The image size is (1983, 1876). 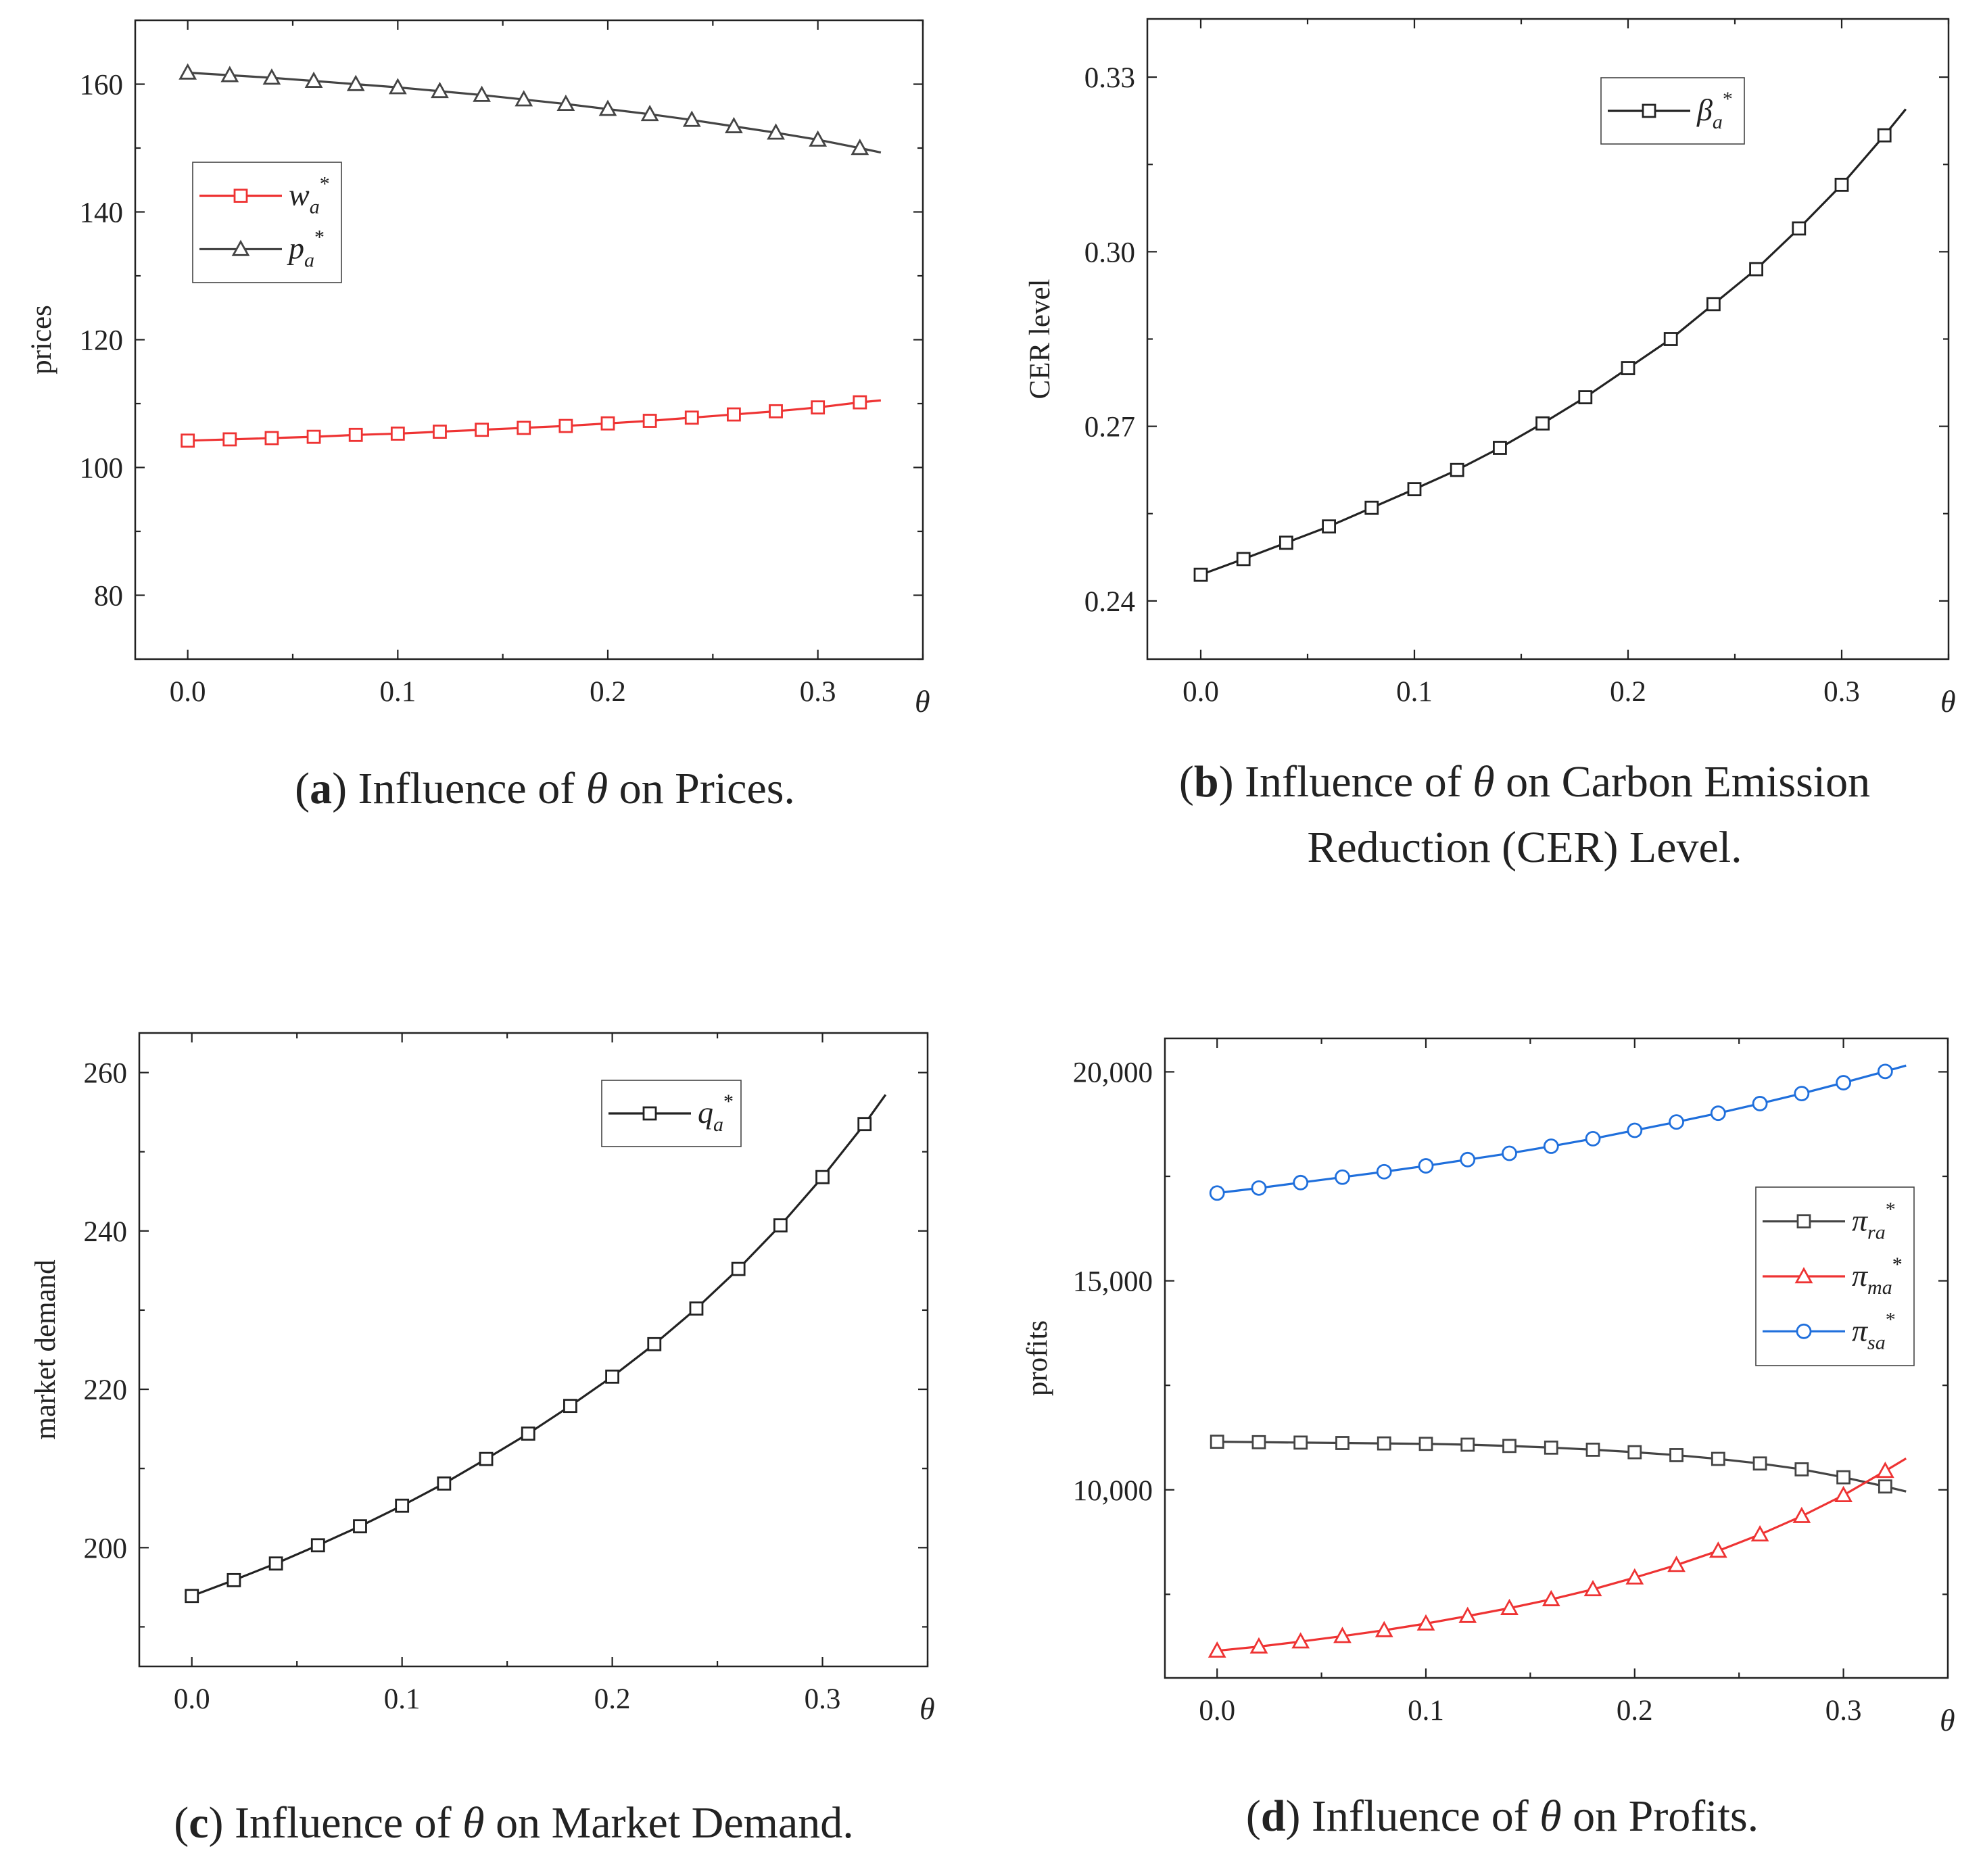 I want to click on legend-label-0: qa*, so click(x=716, y=1113).